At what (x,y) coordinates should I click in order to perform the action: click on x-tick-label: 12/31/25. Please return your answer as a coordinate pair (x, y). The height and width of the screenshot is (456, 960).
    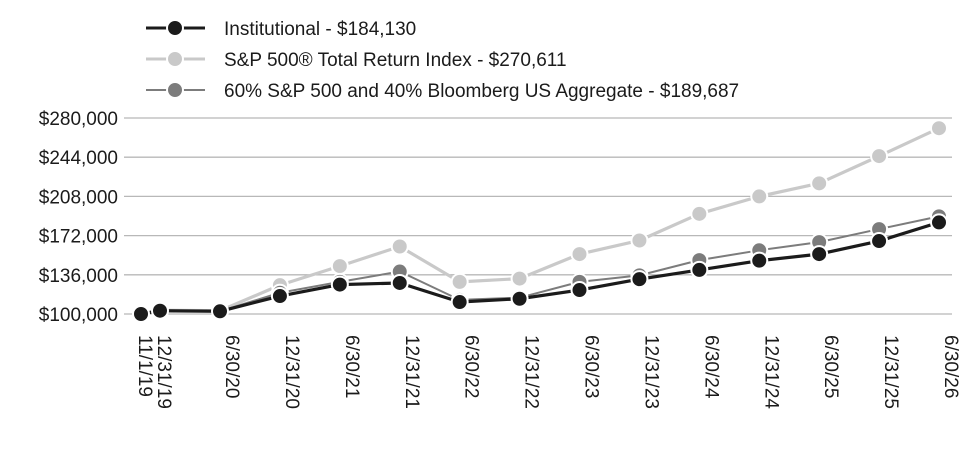
    Looking at the image, I should click on (890, 372).